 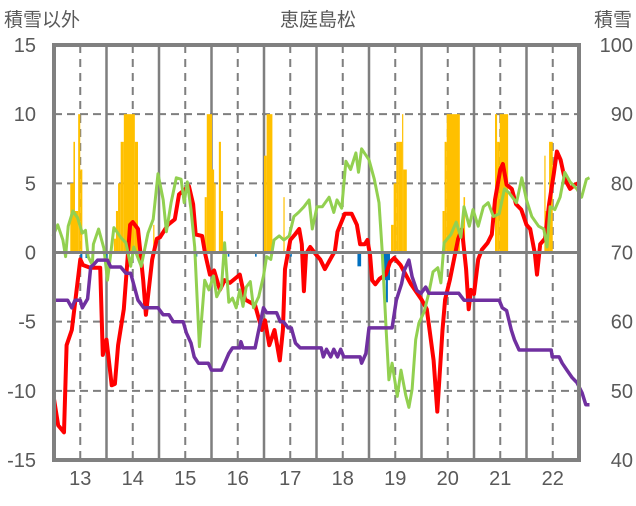 I want to click on y-axis-label: 積雪以外, so click(x=42, y=20).